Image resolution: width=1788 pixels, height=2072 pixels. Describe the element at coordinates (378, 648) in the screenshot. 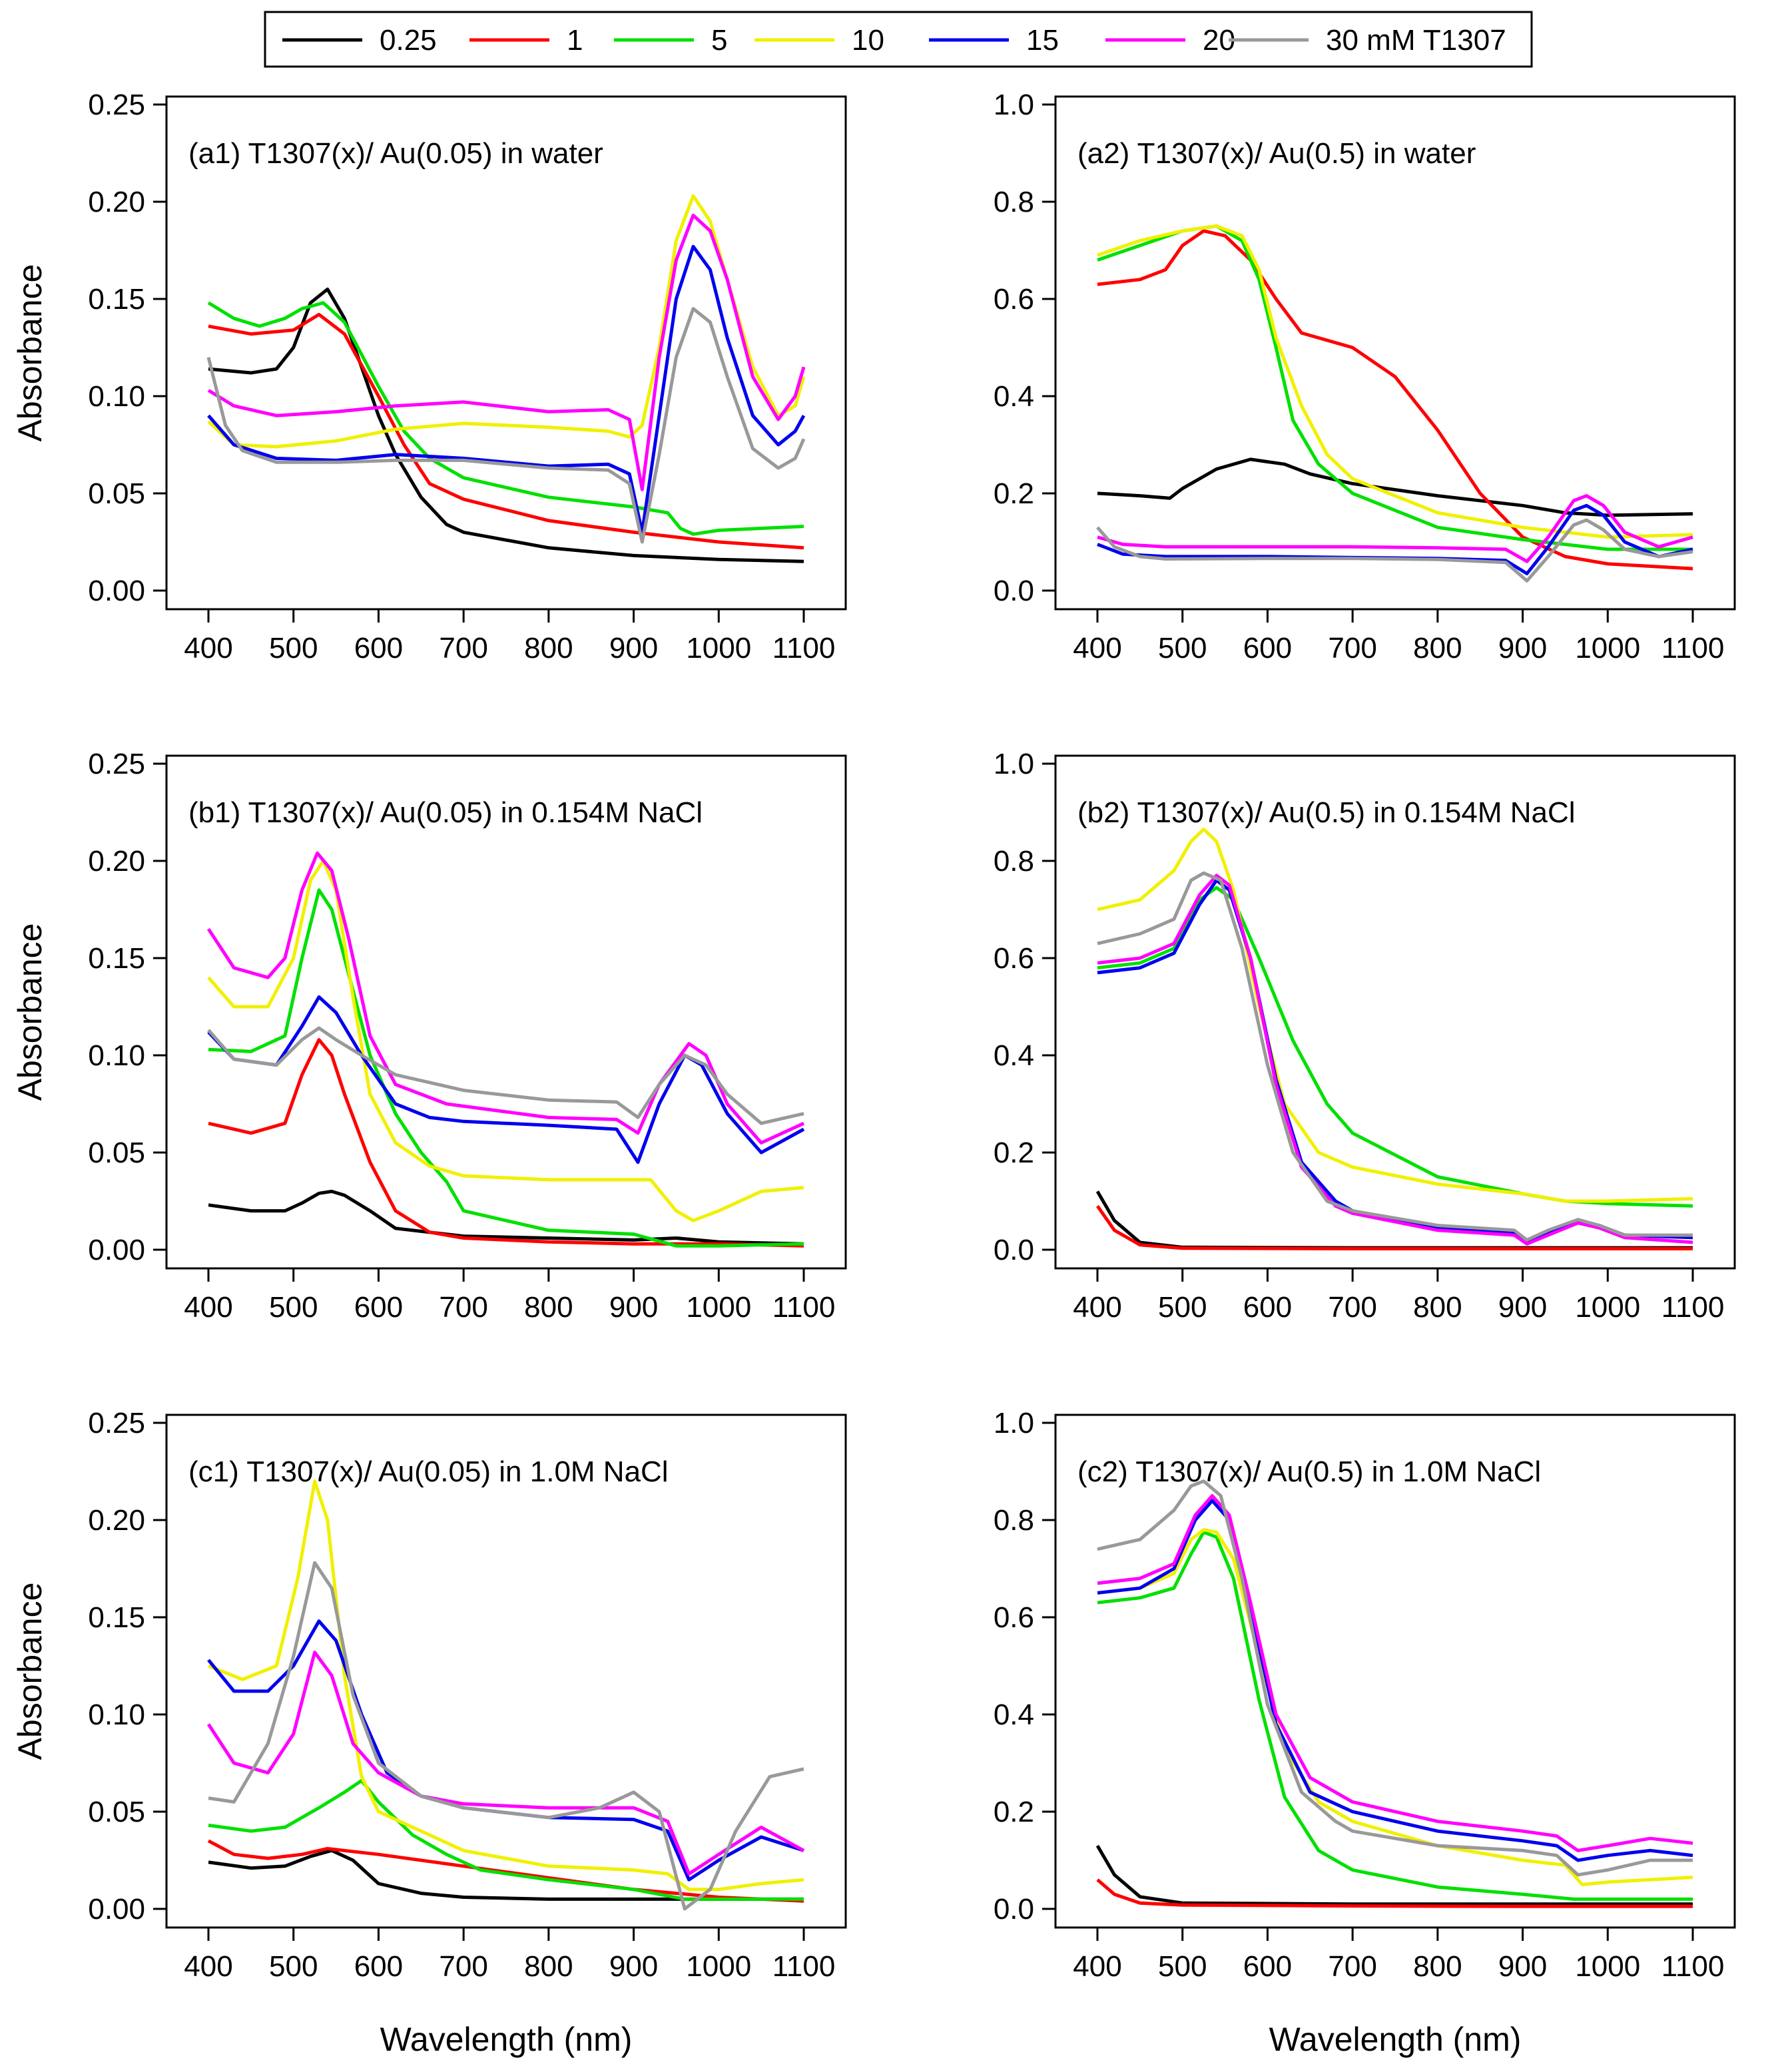

I see `xtick-label-a1-2: 600` at that location.